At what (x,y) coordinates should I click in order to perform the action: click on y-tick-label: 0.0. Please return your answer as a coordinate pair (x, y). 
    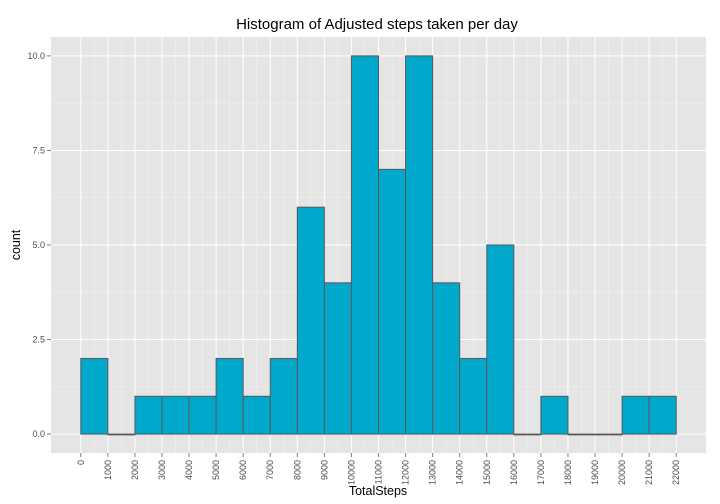
    Looking at the image, I should click on (38, 434).